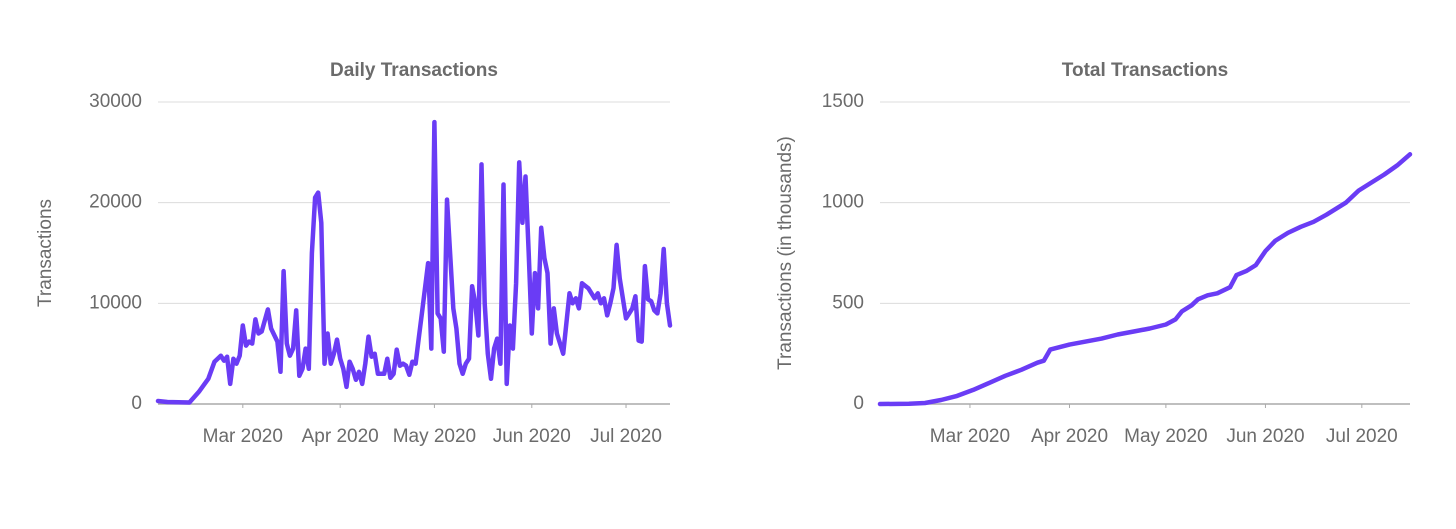  Describe the element at coordinates (115, 202) in the screenshot. I see `y-tick-label: 20000` at that location.